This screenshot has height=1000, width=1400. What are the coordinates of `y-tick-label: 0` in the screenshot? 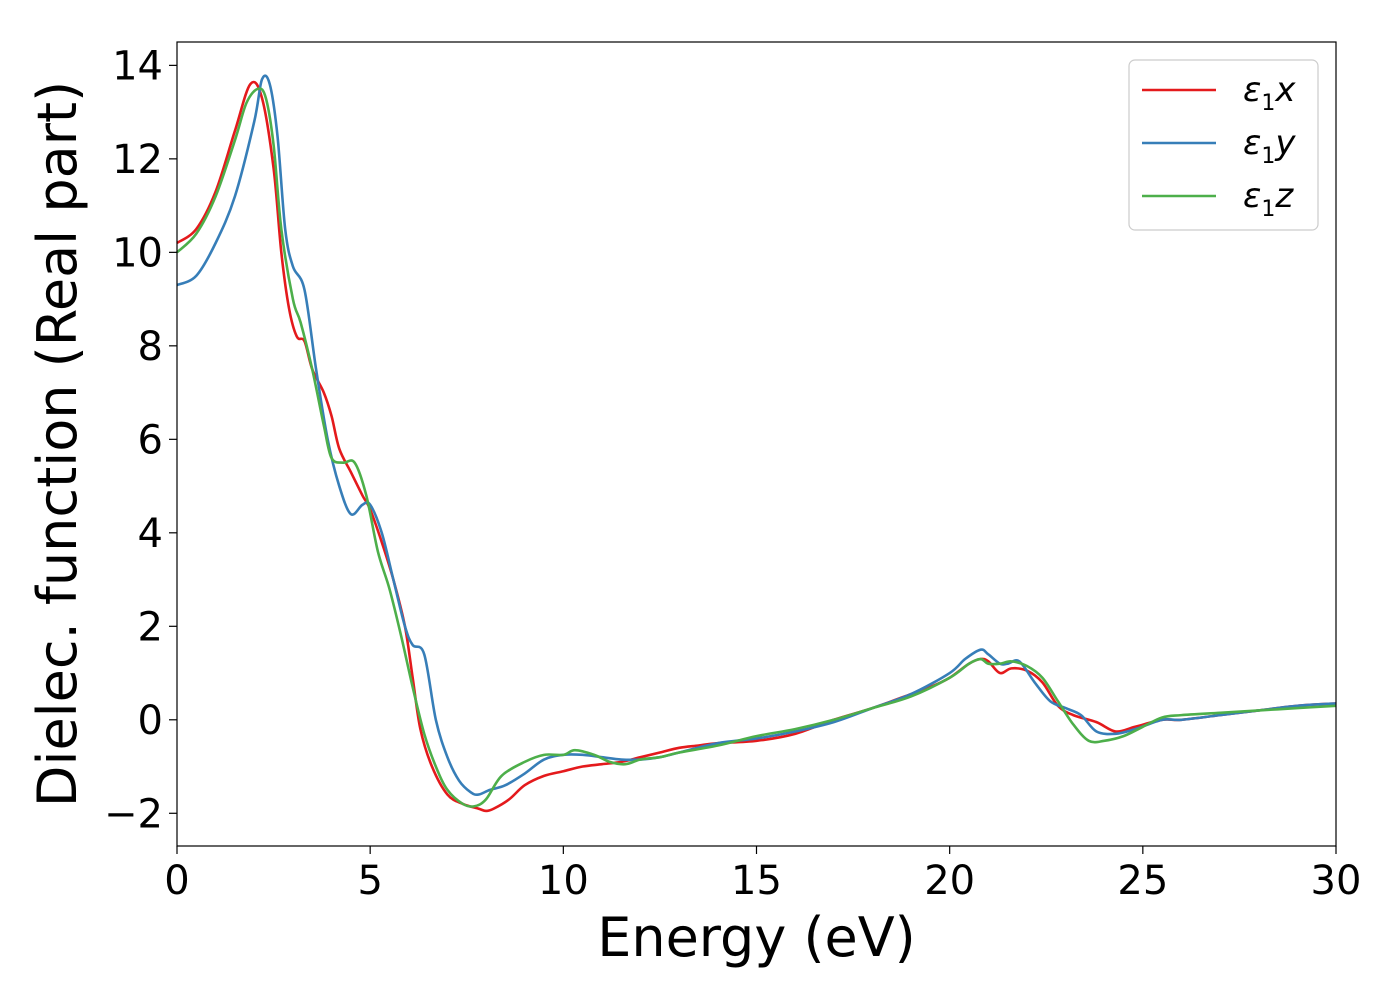 It's located at (150, 721).